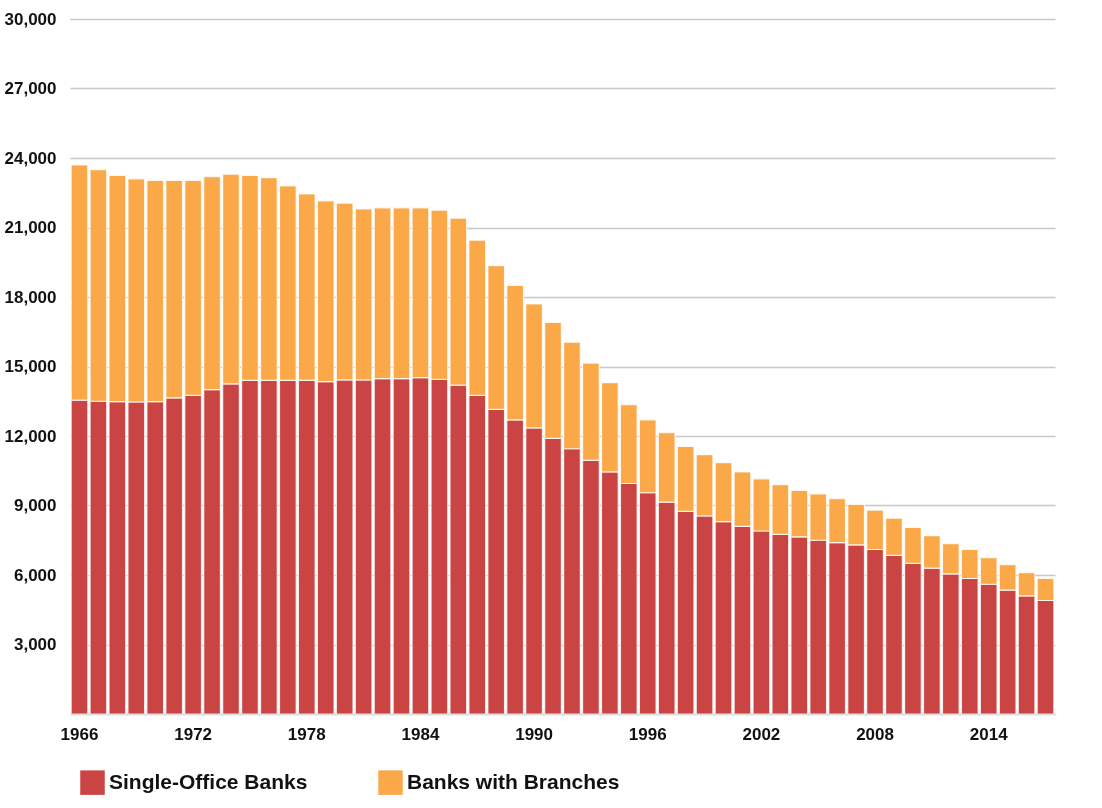 The image size is (1102, 808). Describe the element at coordinates (35, 644) in the screenshot. I see `y-tick-label: 3,000` at that location.